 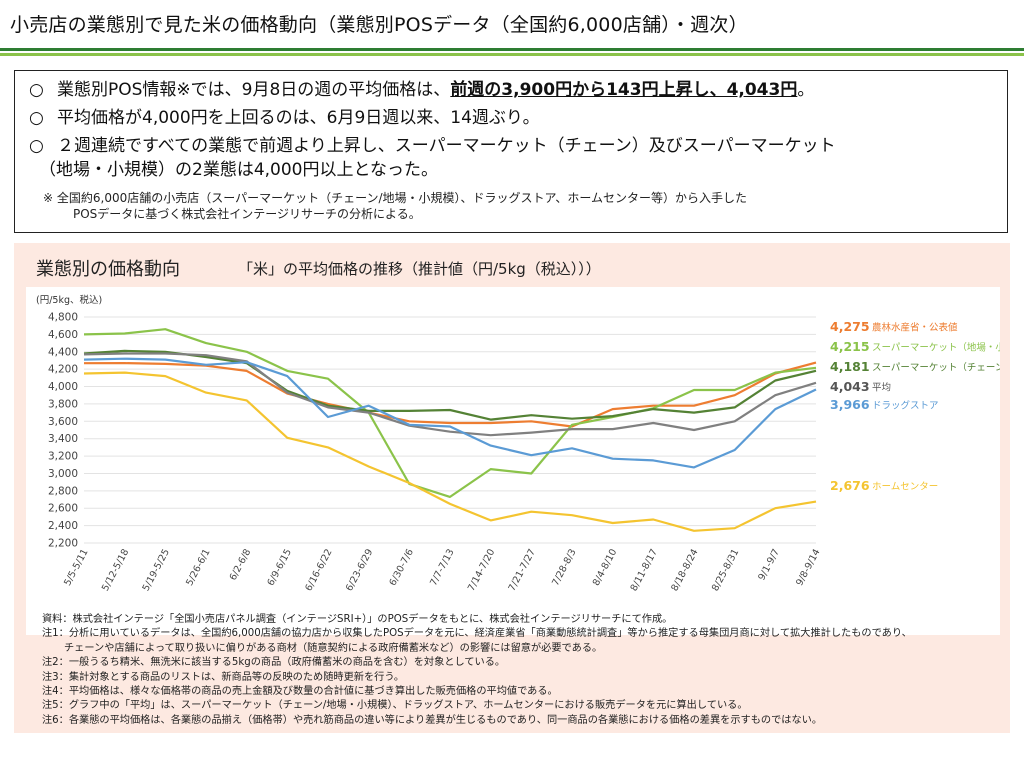 I want to click on x-tick-label: 6/30-7/6, so click(x=401, y=567).